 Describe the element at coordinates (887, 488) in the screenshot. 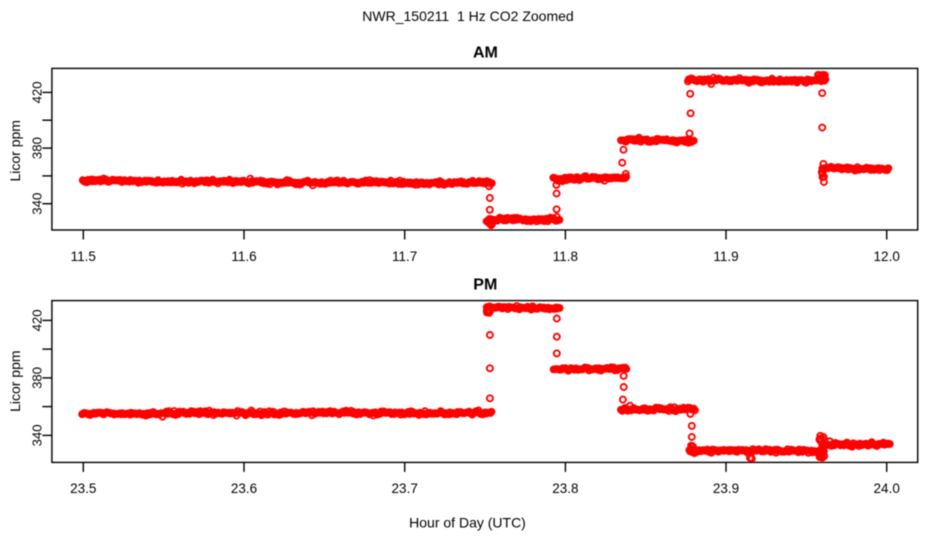

I see `svg-text: 24.0` at that location.